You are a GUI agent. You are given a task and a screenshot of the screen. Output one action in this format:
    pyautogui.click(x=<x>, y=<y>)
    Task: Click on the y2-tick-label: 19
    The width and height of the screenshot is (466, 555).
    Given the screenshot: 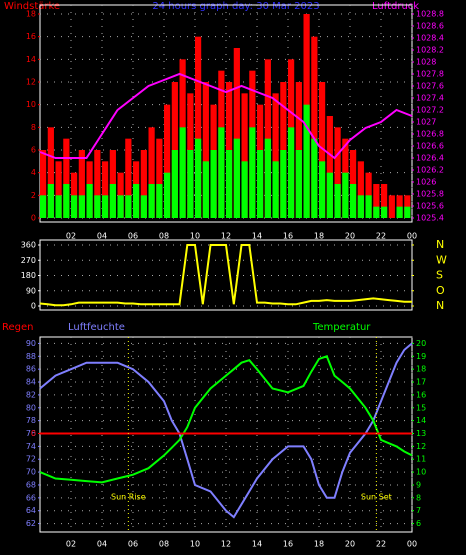 What is the action you would take?
    pyautogui.click(x=421, y=356)
    